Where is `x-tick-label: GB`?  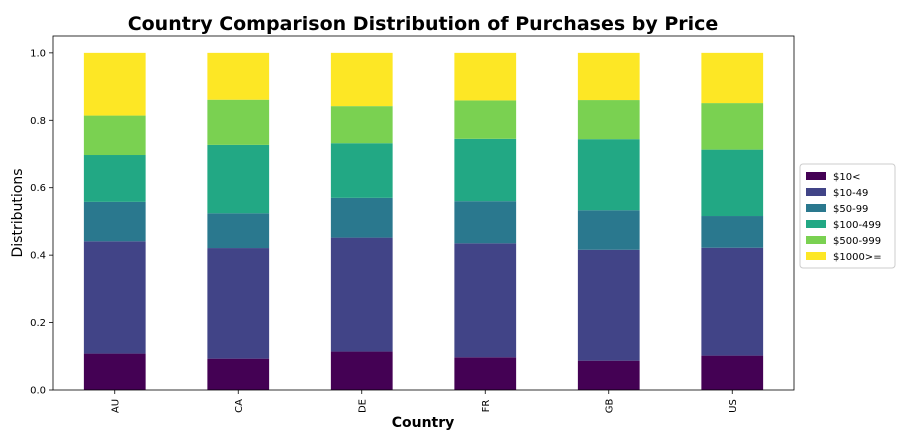 x-tick-label: GB is located at coordinates (609, 406).